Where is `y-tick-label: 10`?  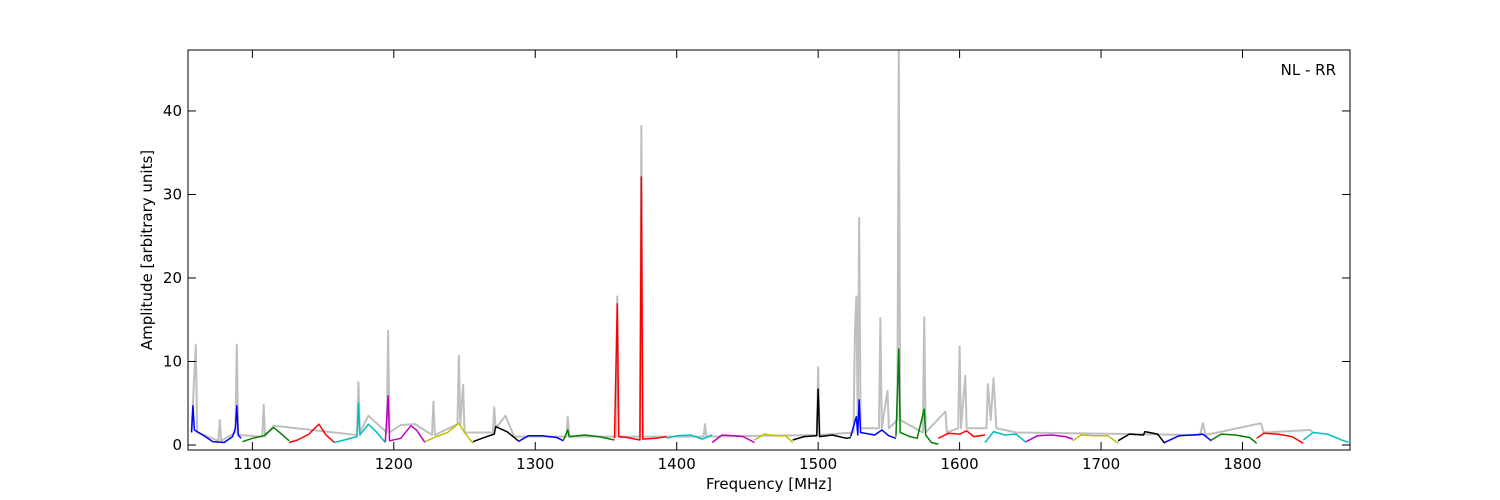 y-tick-label: 10 is located at coordinates (172, 361).